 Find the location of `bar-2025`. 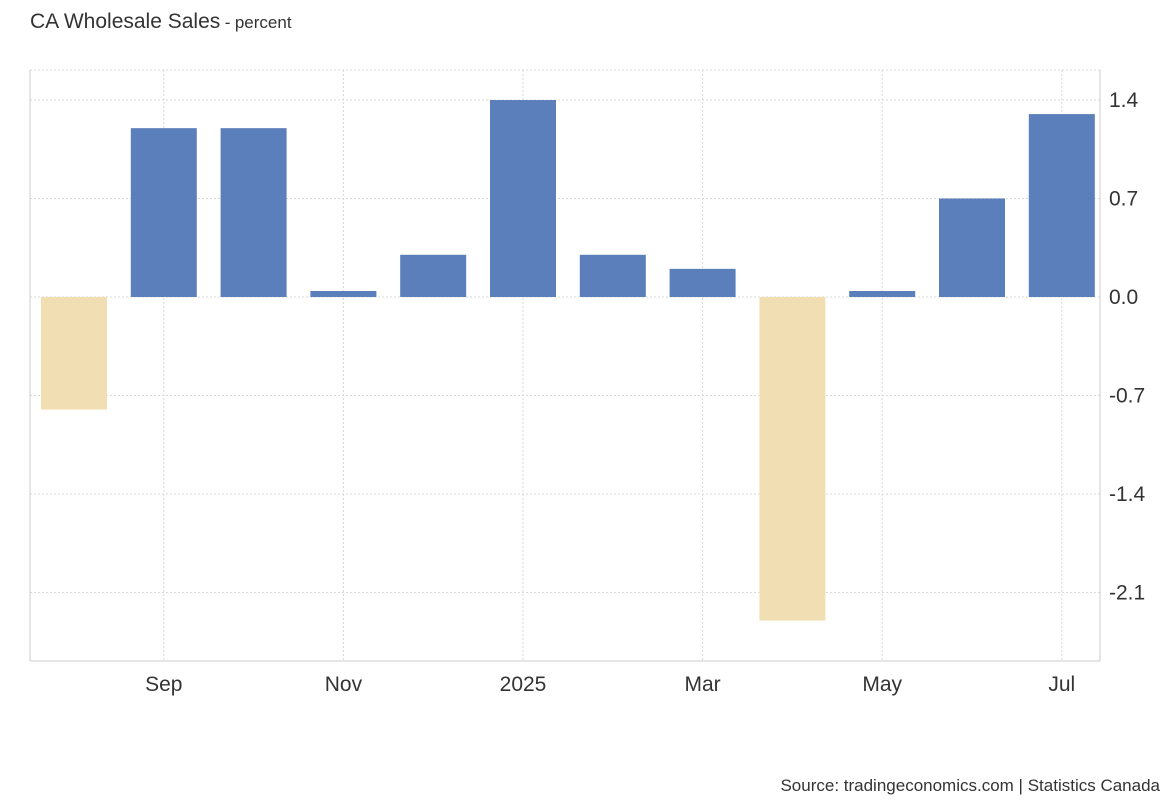

bar-2025 is located at coordinates (523, 199).